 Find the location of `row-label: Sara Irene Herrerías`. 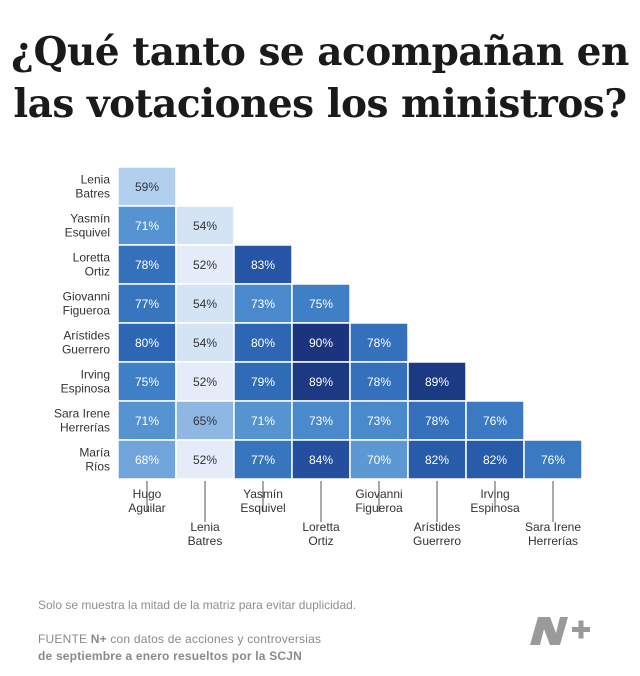

row-label: Sara Irene Herrerías is located at coordinates (82, 421).